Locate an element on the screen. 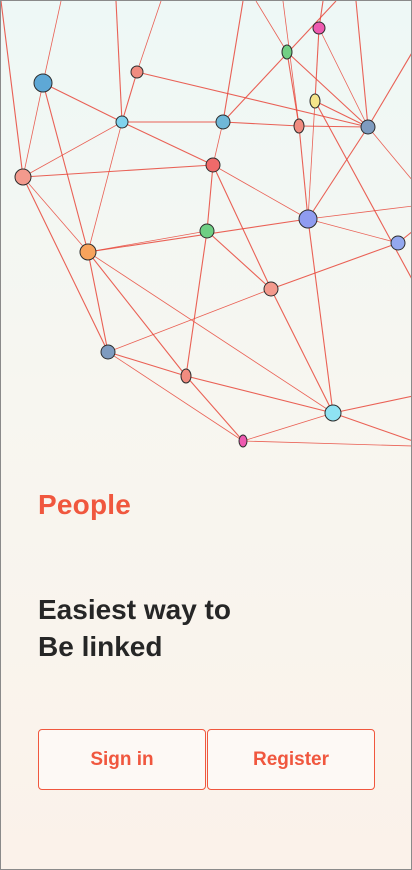 The height and width of the screenshot is (870, 412). sign-in-button: Sign in is located at coordinates (122, 759).